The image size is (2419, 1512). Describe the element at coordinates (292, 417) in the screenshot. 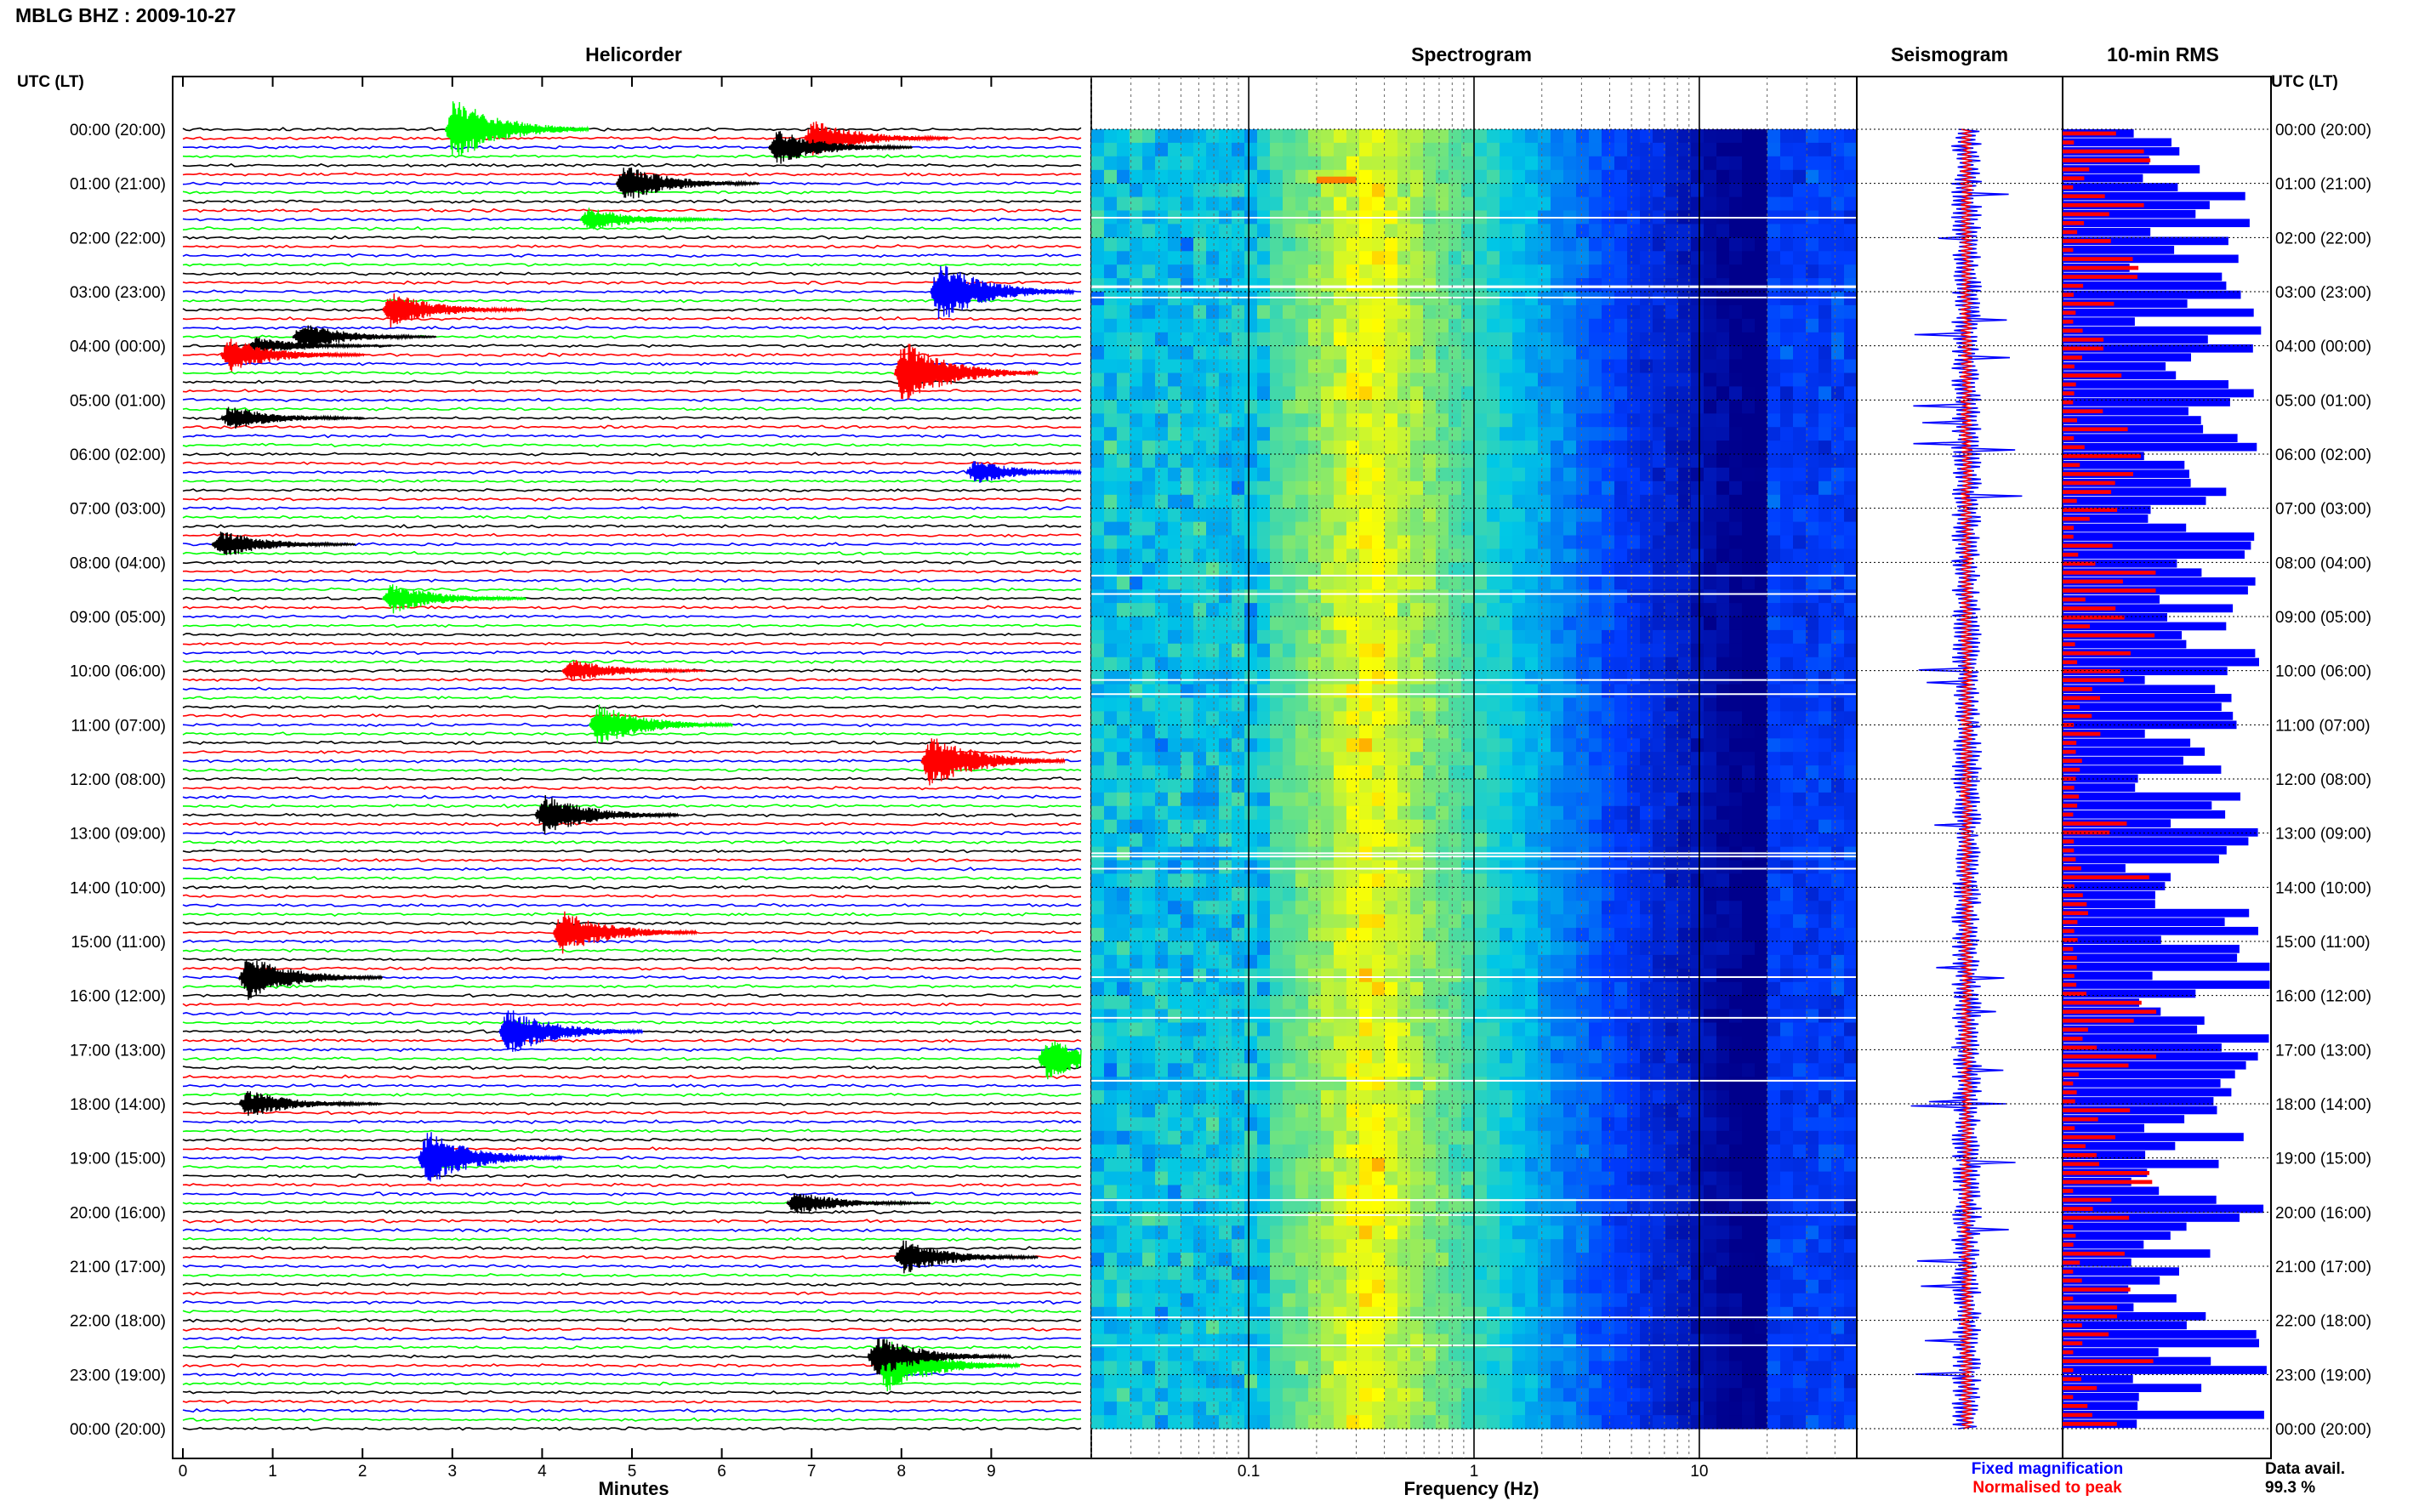

I see `helicorder-event` at that location.